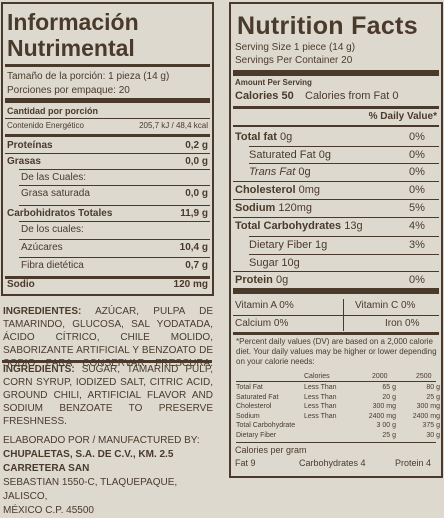 The height and width of the screenshot is (518, 444). What do you see at coordinates (255, 208) in the screenshot?
I see `nutrient-label: Sodium` at bounding box center [255, 208].